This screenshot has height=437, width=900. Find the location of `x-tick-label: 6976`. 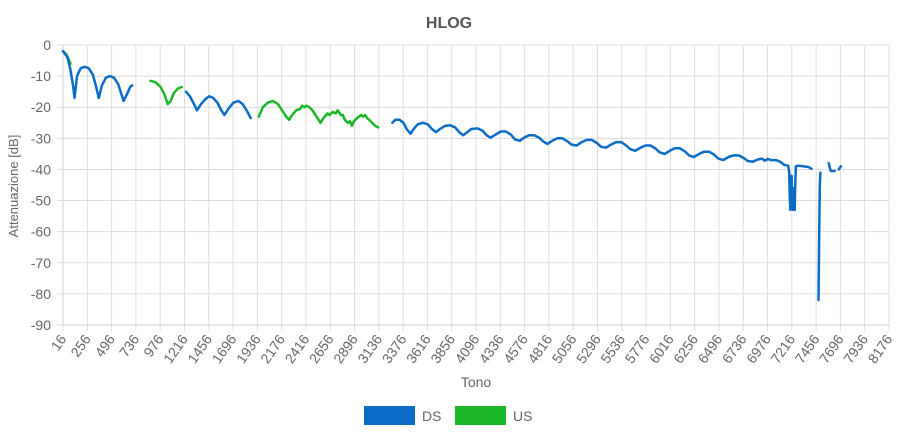

x-tick-label: 6976 is located at coordinates (758, 348).